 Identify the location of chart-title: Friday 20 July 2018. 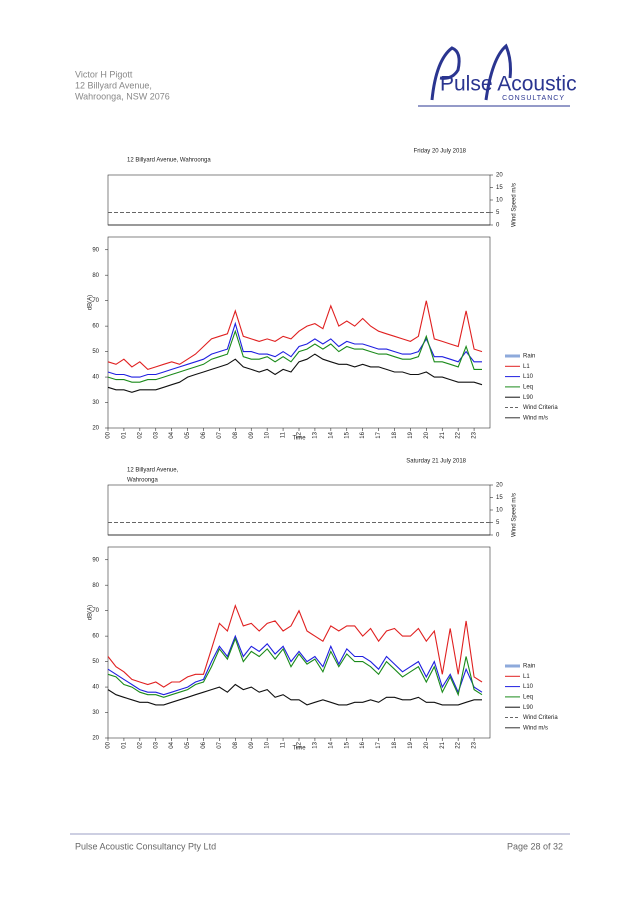
(440, 152).